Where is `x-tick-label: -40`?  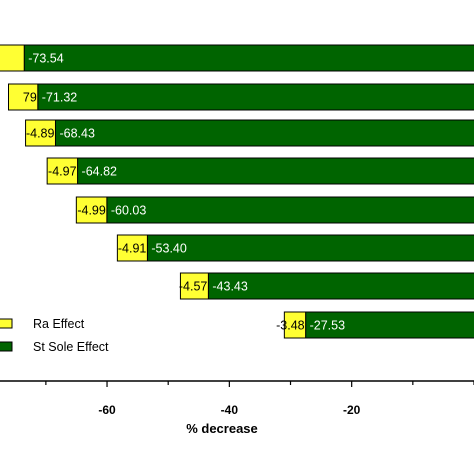 x-tick-label: -40 is located at coordinates (230, 410).